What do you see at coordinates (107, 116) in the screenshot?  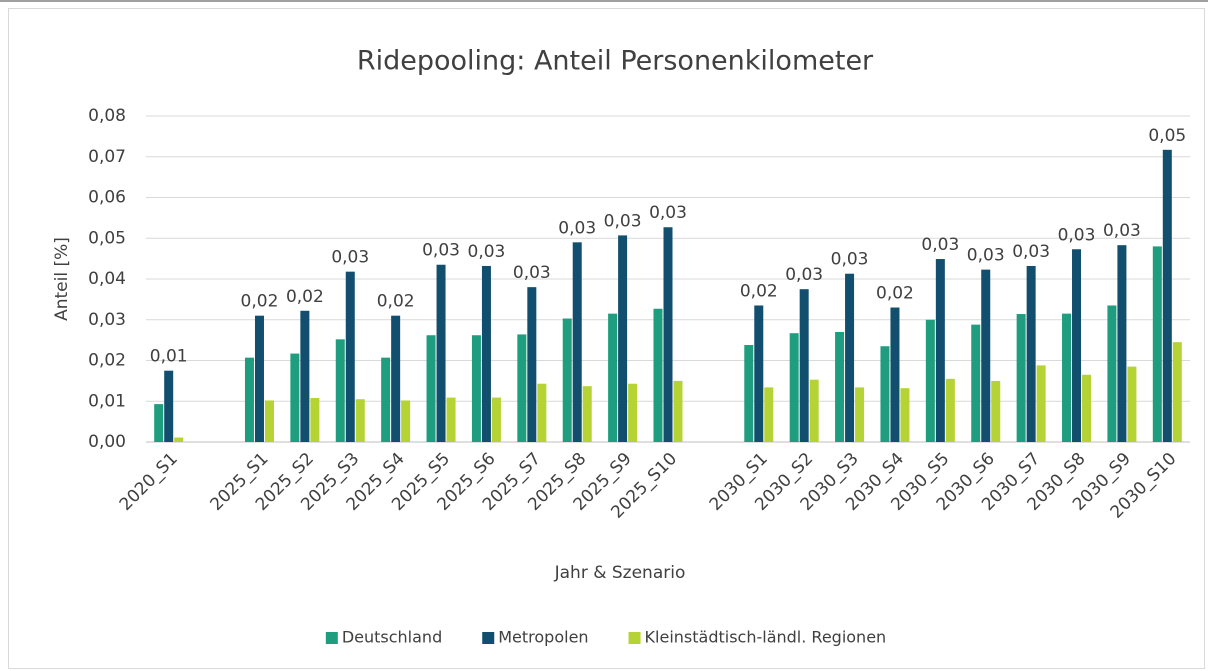 I see `y-tick-label: 0,08` at bounding box center [107, 116].